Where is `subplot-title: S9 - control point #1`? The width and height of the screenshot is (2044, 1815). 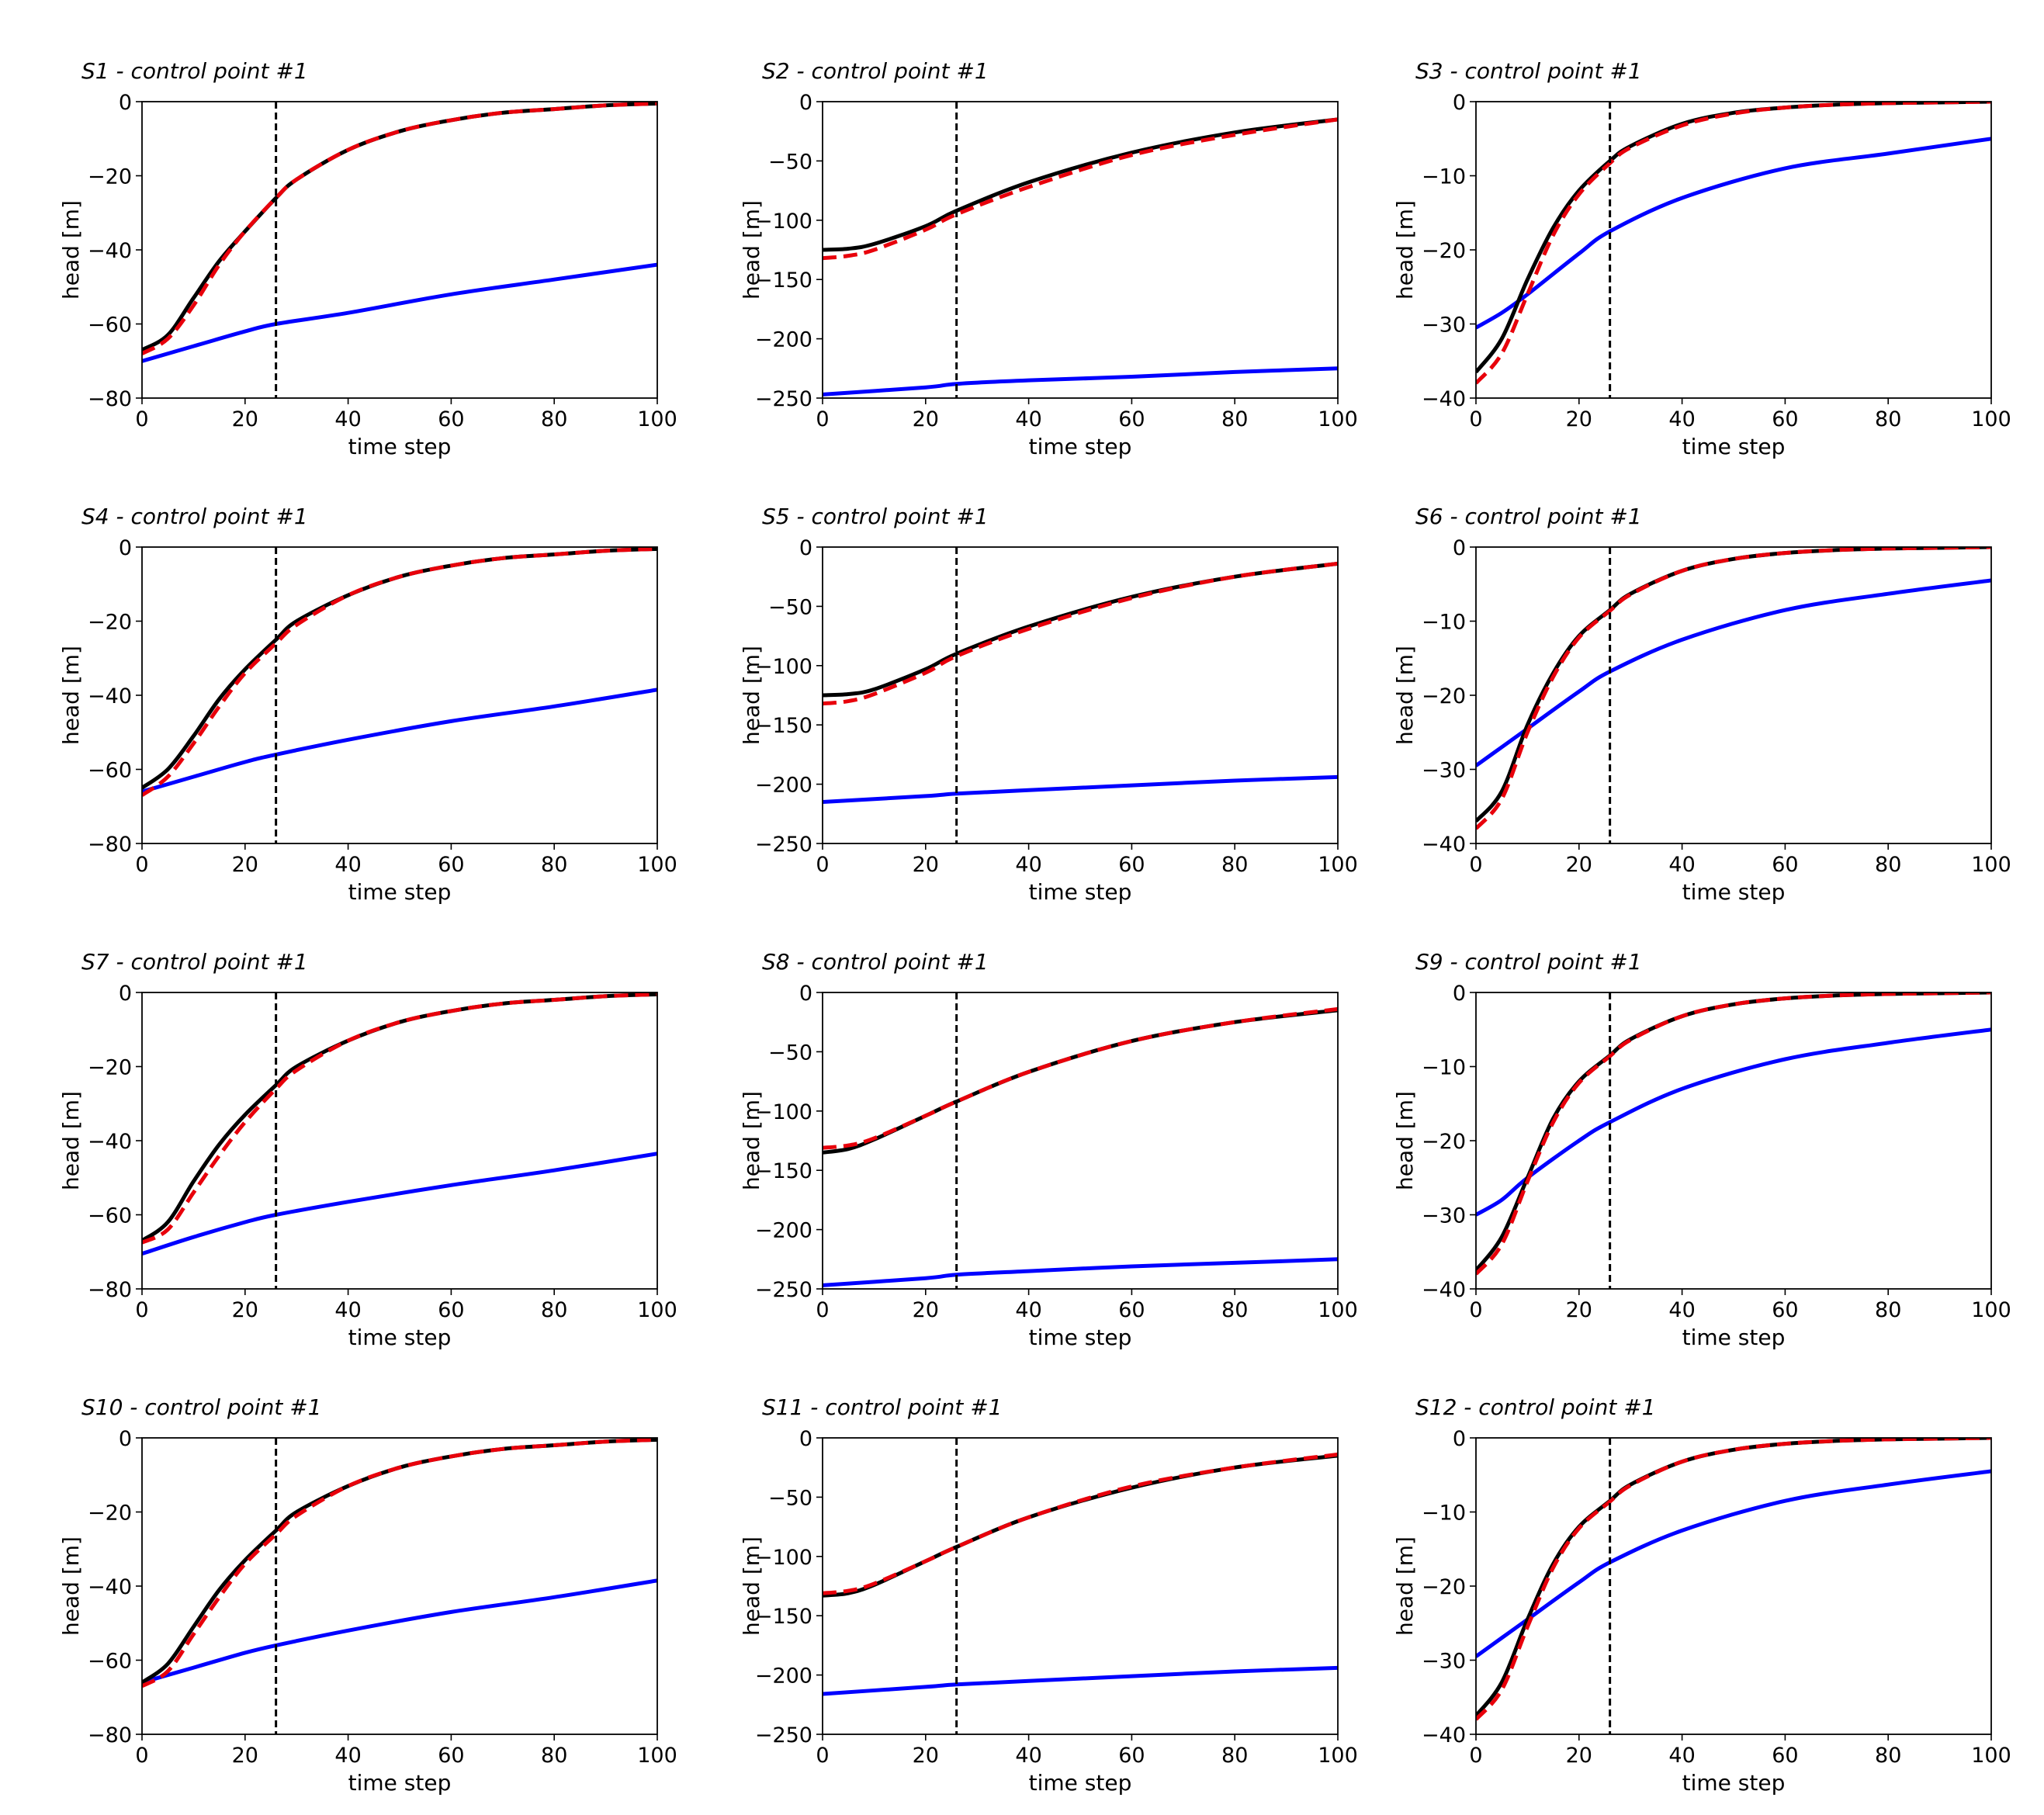 subplot-title: S9 - control point #1 is located at coordinates (1528, 962).